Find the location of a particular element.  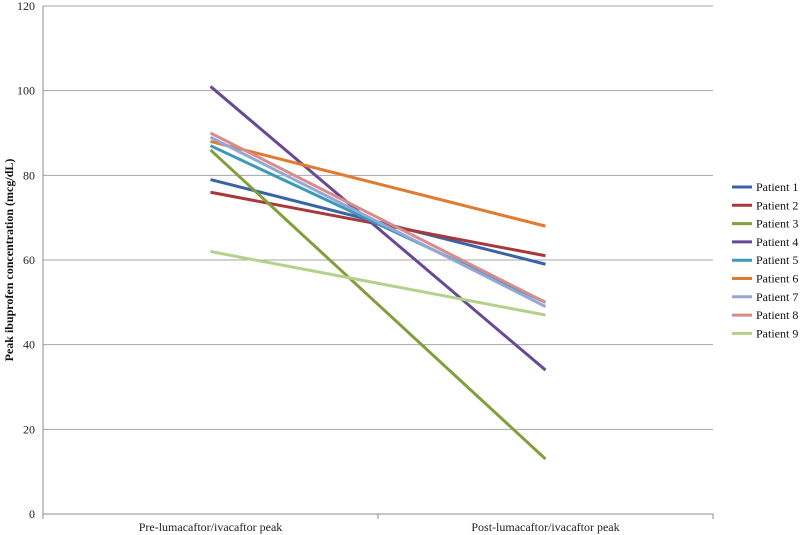

legend-label: Patient 9 is located at coordinates (777, 333).